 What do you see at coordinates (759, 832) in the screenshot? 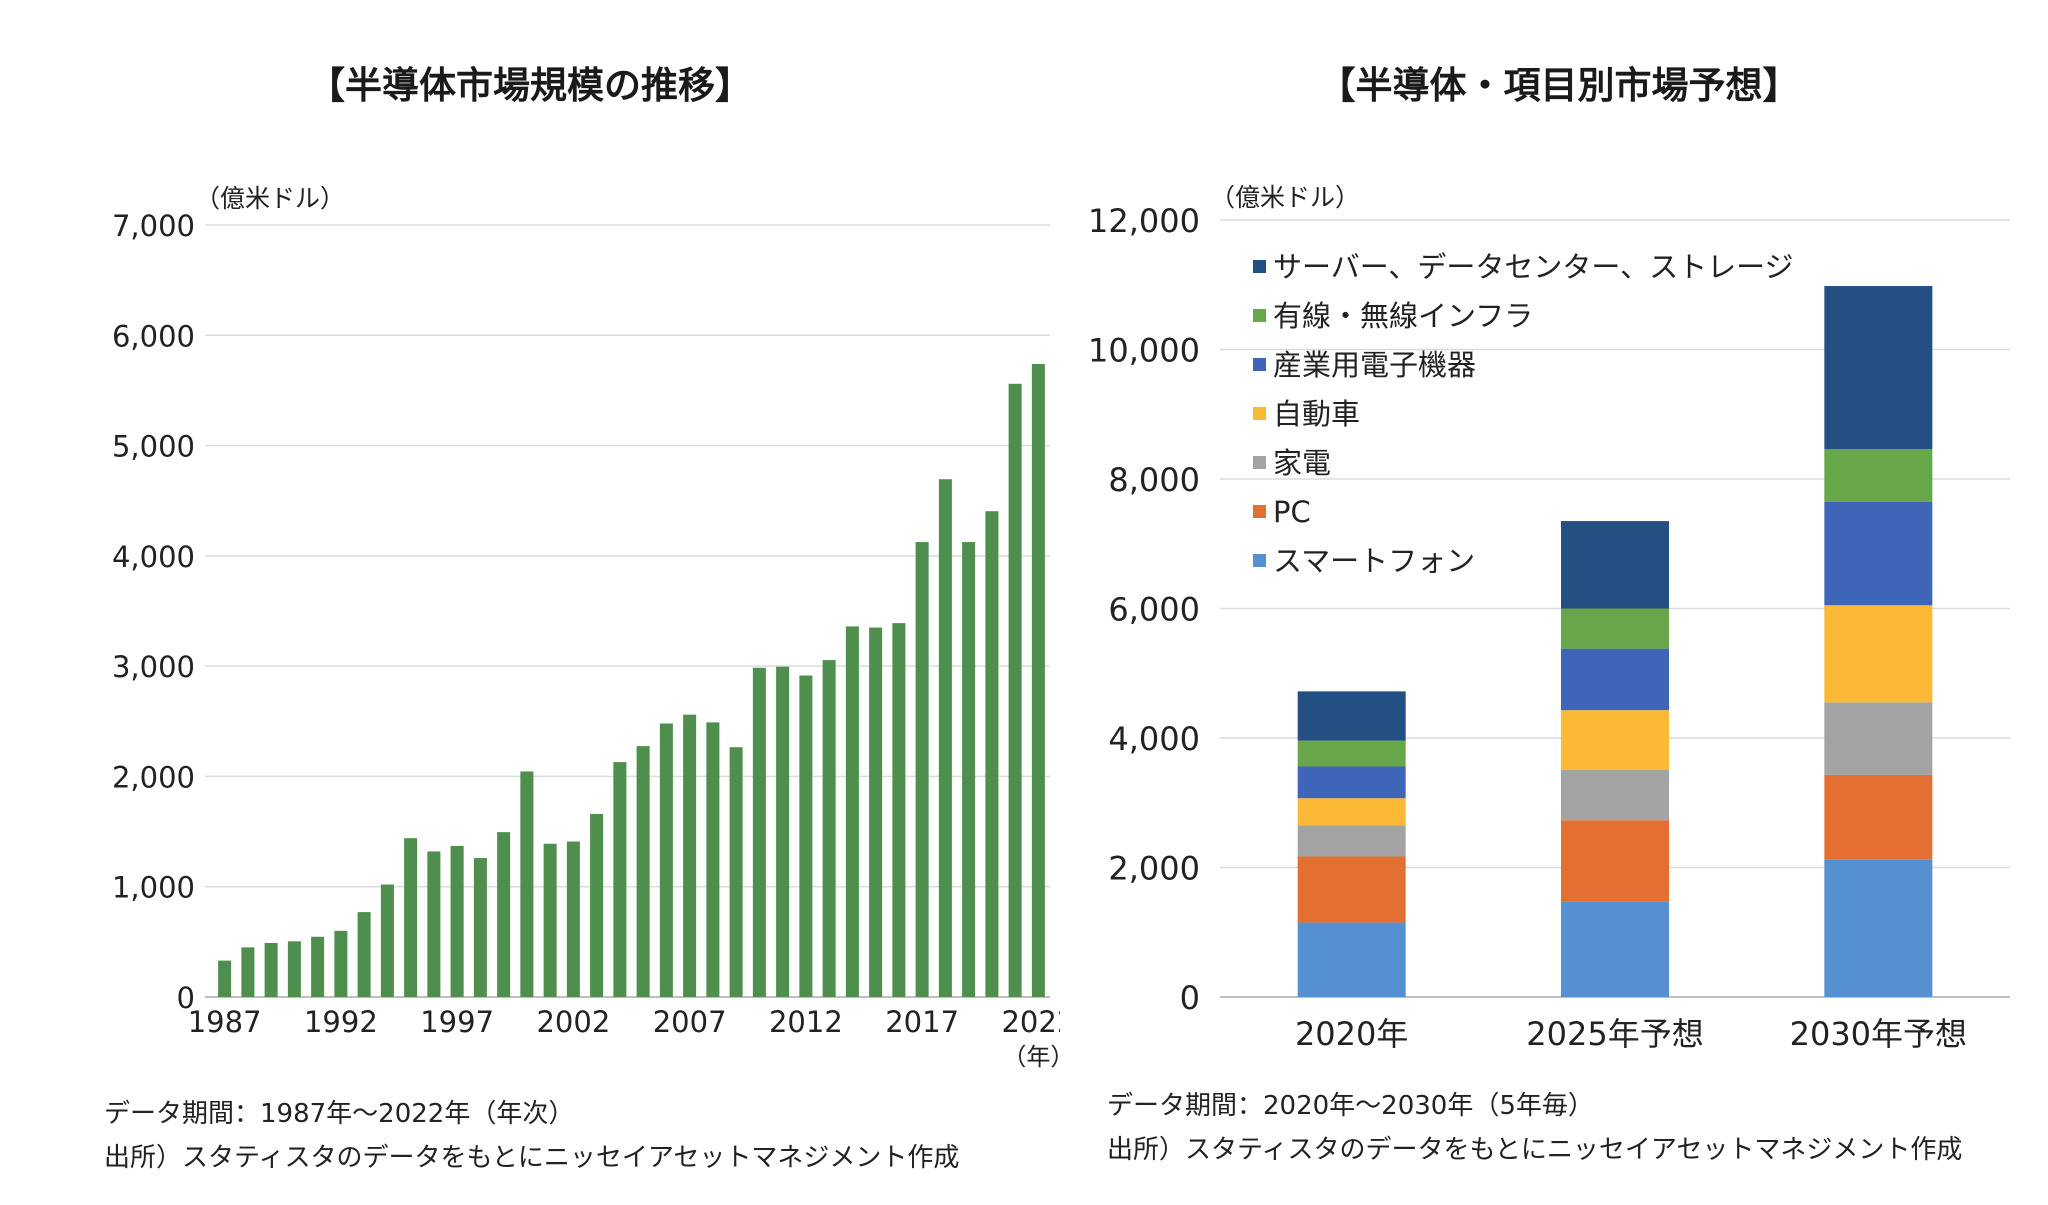
I see `bar-2010` at bounding box center [759, 832].